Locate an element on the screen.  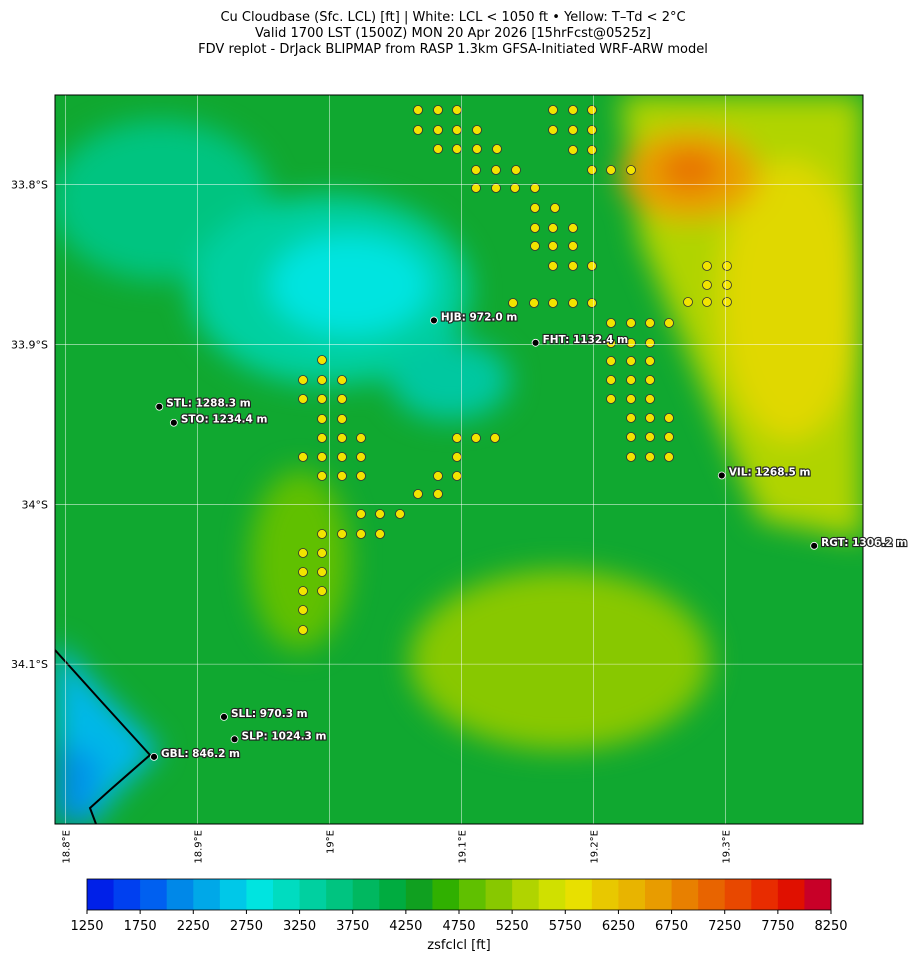
station-label: RGT: 1306.2 m is located at coordinates (864, 543).